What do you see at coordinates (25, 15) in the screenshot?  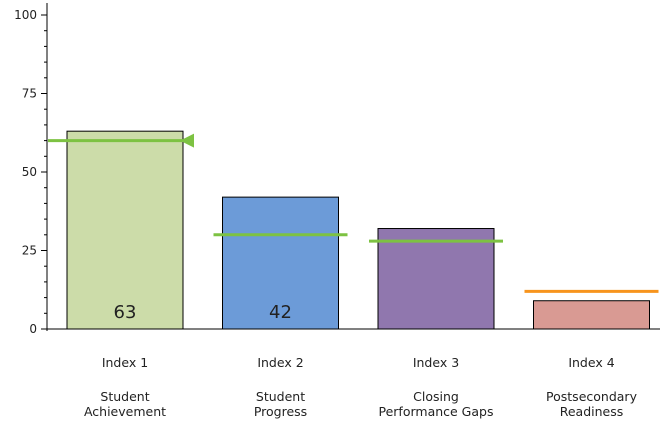 I see `y-tick-label: 100` at bounding box center [25, 15].